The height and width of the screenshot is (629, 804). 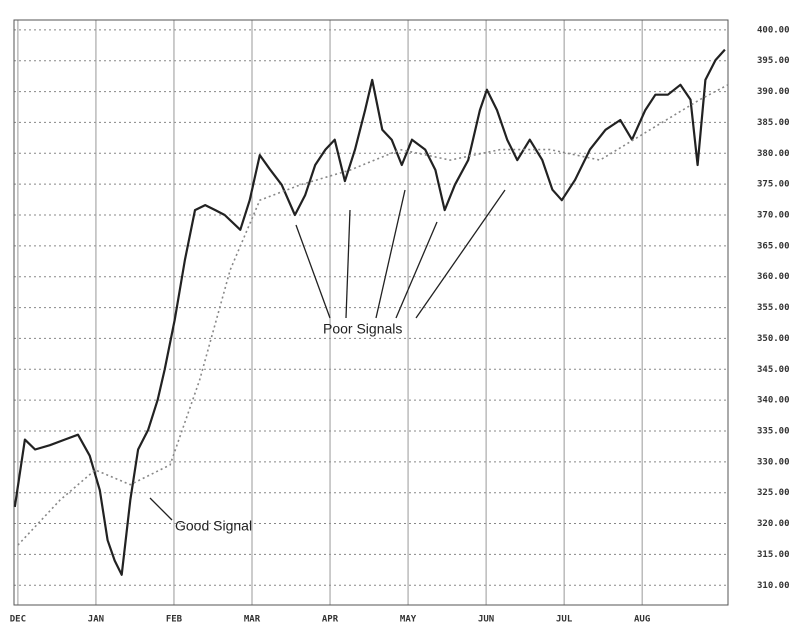 What do you see at coordinates (773, 92) in the screenshot?
I see `y-tick-label: 390.00` at bounding box center [773, 92].